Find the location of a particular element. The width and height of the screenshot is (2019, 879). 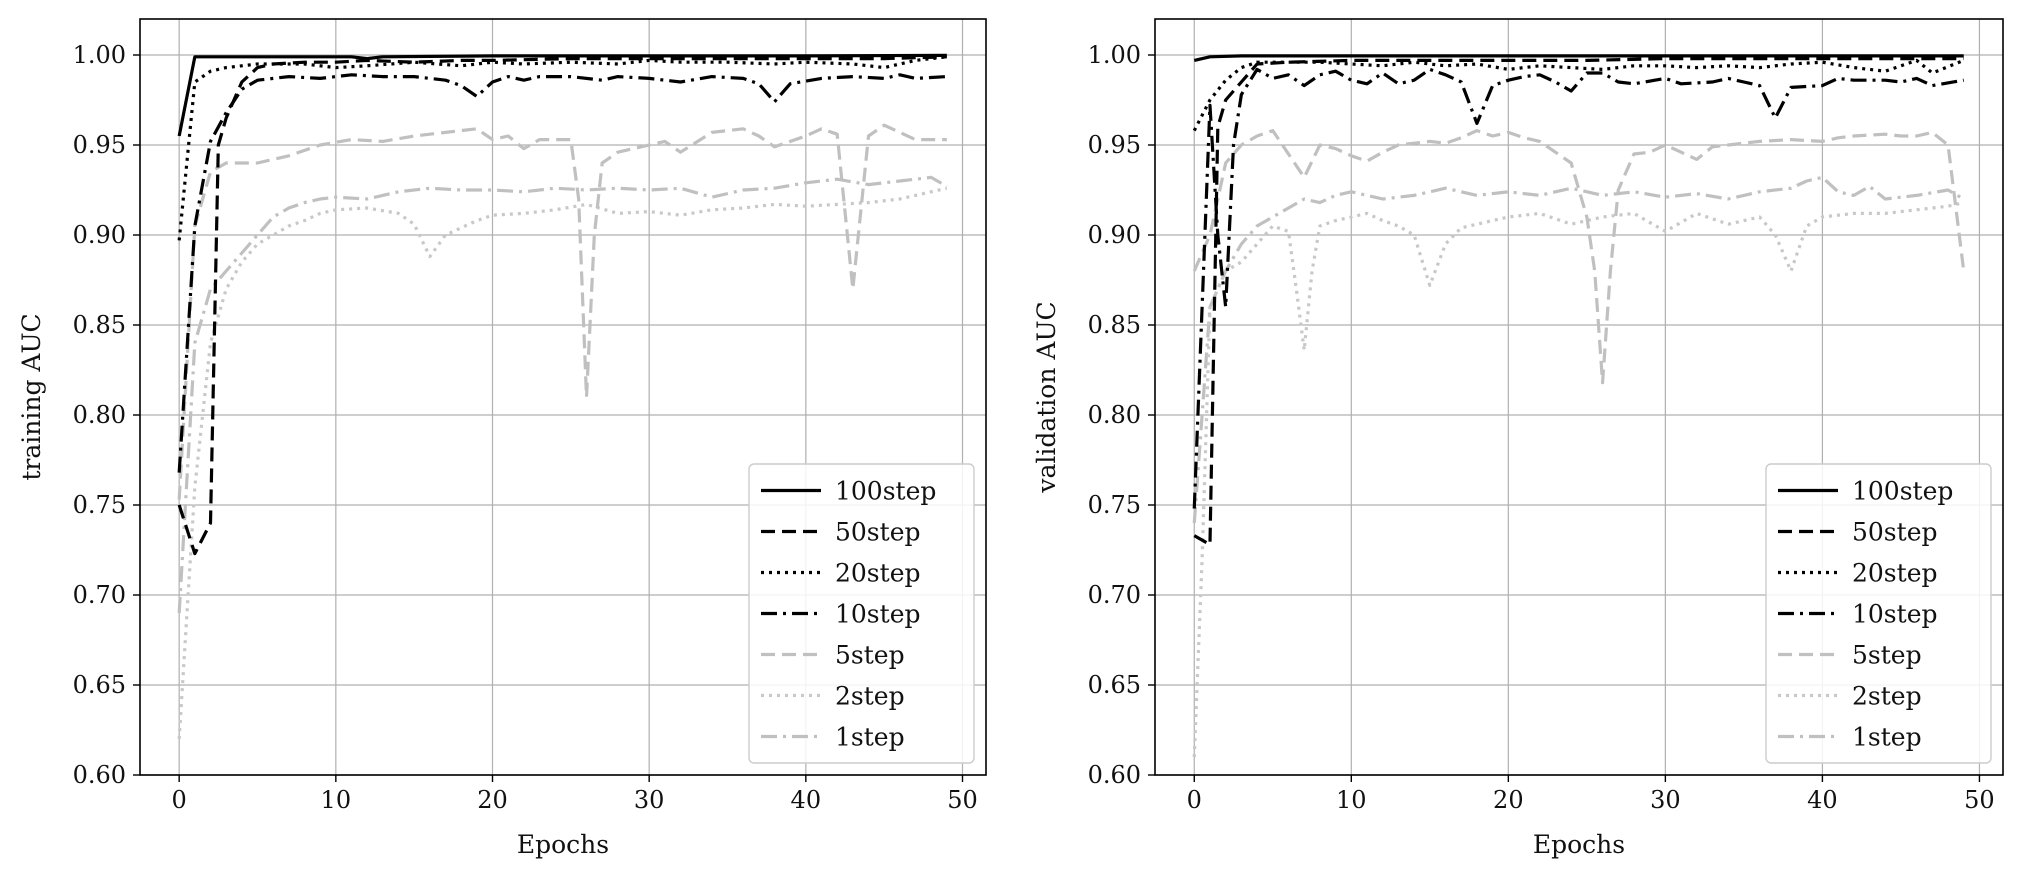

validation-legend-label-100step: 100step is located at coordinates (1902, 491).